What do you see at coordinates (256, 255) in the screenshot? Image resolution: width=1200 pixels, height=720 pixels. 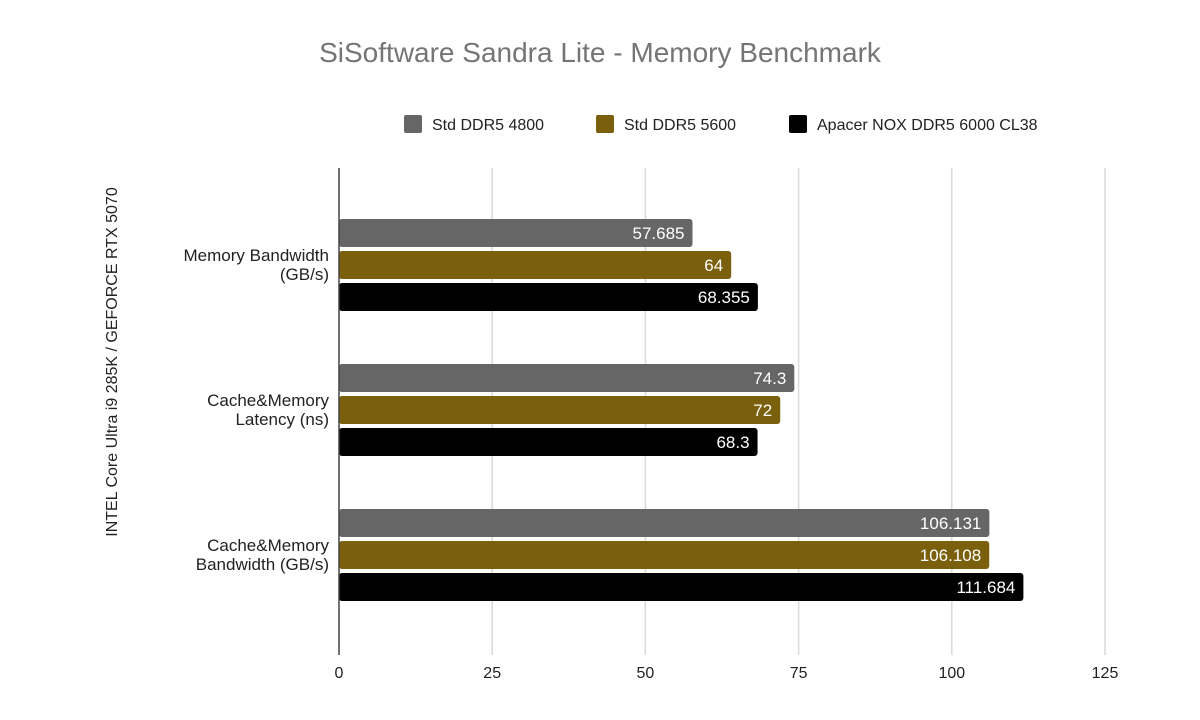 I see `category-label: Memory Bandwidth` at bounding box center [256, 255].